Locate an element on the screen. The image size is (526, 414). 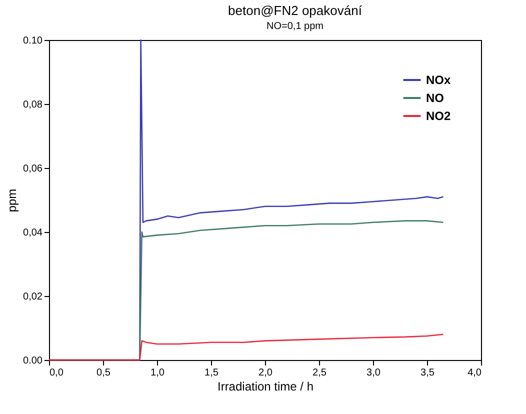
x-axis-title: Irradiation time / h is located at coordinates (265, 387).